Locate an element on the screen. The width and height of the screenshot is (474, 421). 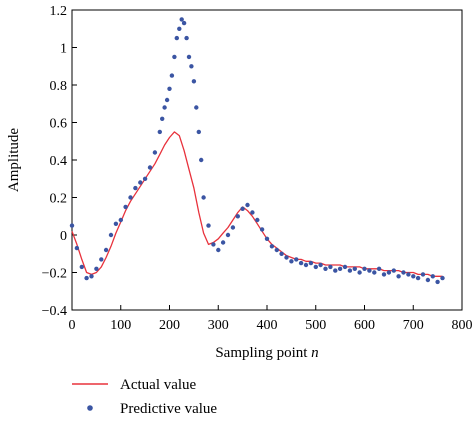
x-tick-label: 500 is located at coordinates (315, 325).